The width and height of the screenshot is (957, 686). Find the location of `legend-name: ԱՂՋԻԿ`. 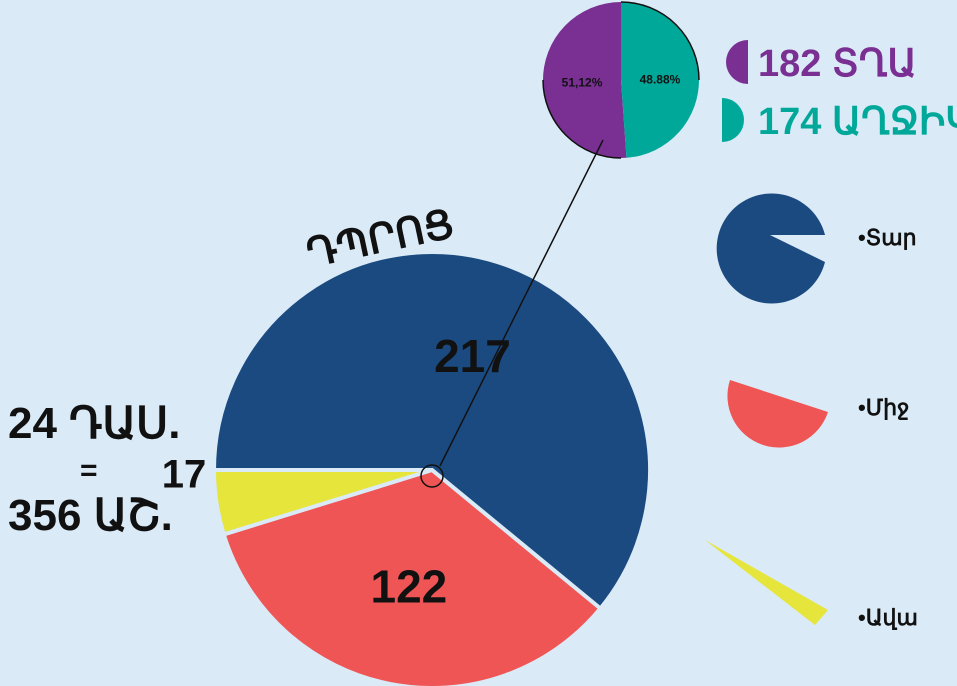

legend-name: ԱՂՋԻԿ is located at coordinates (894, 122).